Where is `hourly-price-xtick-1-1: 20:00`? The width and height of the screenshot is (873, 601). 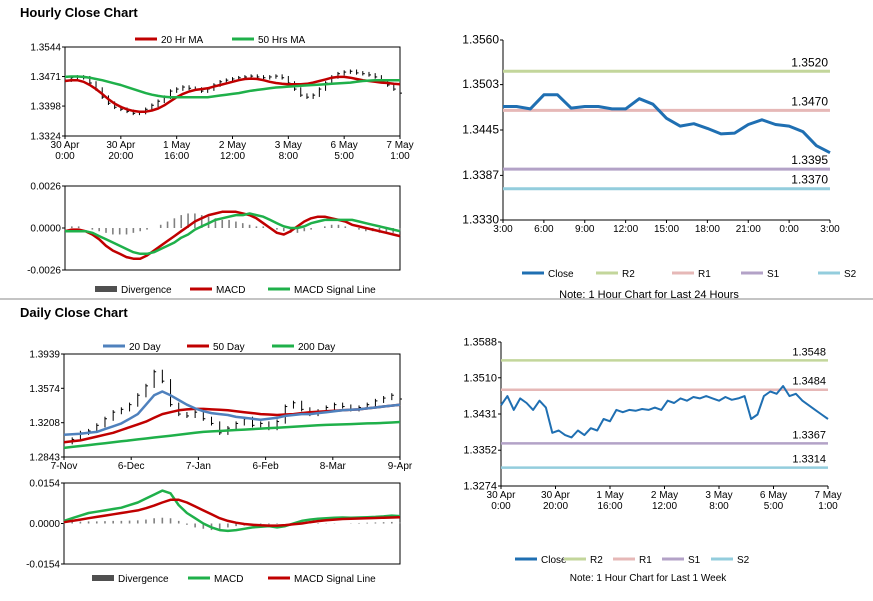 hourly-price-xtick-1-1: 20:00 is located at coordinates (120, 156).